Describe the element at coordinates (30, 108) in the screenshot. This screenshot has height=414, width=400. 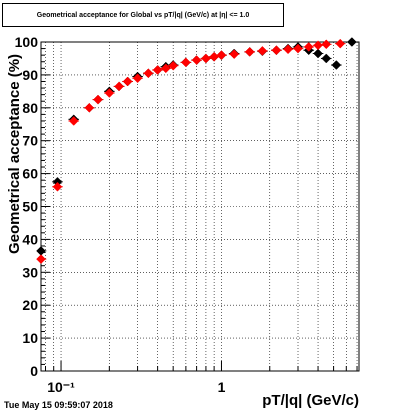
I see `y-tick-label: 80` at that location.